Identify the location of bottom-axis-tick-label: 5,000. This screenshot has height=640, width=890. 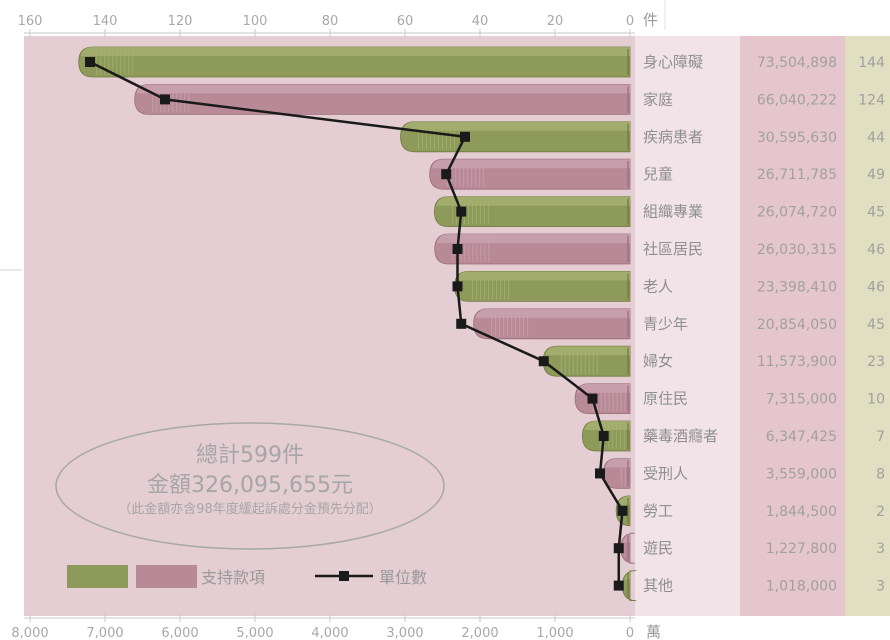
(254, 633).